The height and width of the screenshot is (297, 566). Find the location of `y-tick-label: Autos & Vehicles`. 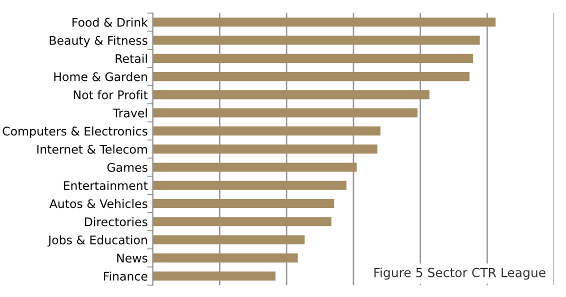

y-tick-label: Autos & Vehicles is located at coordinates (98, 203).